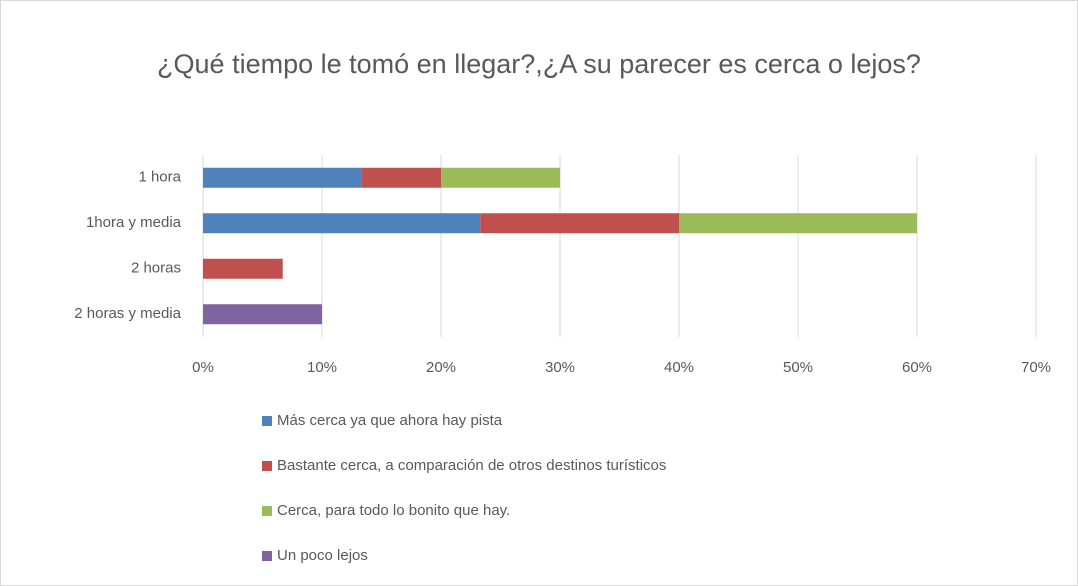  I want to click on y-tick-label: 1 hora, so click(159, 177).